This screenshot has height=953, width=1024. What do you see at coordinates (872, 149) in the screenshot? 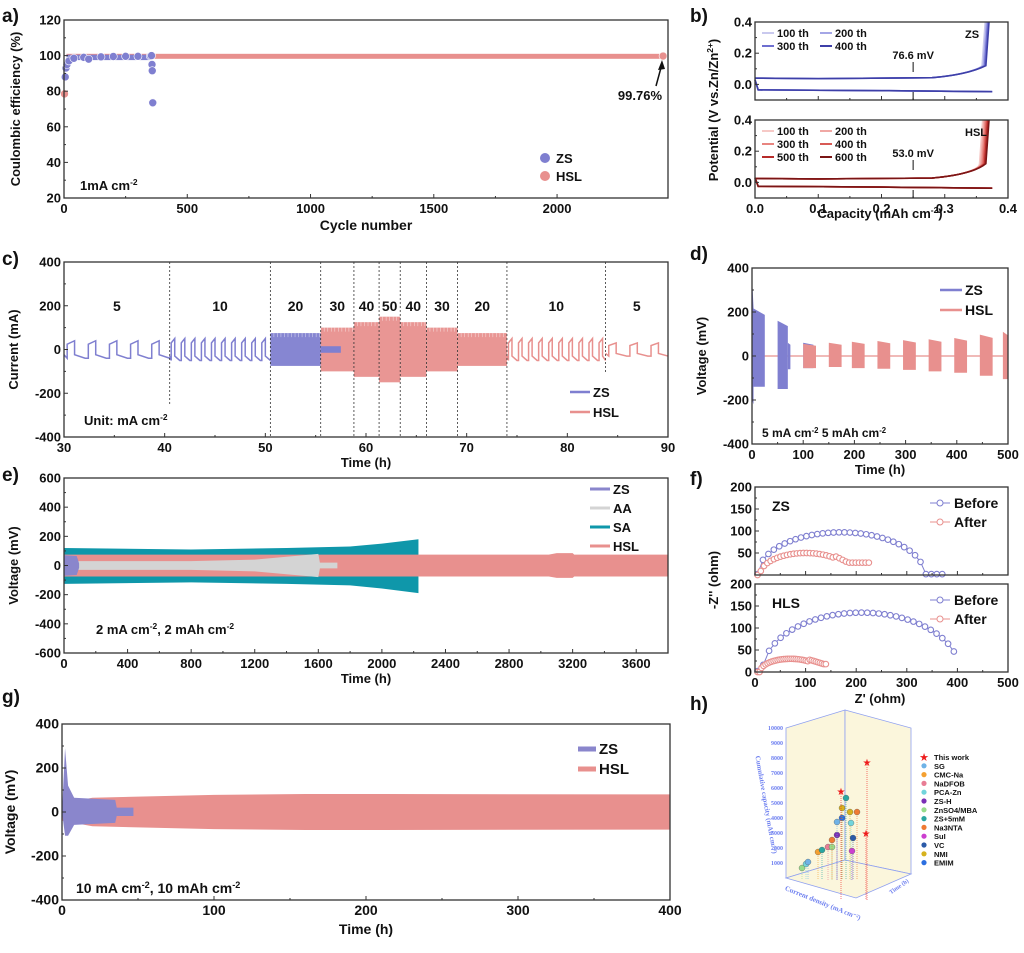
I see `voltage-curve-charge` at bounding box center [872, 149].